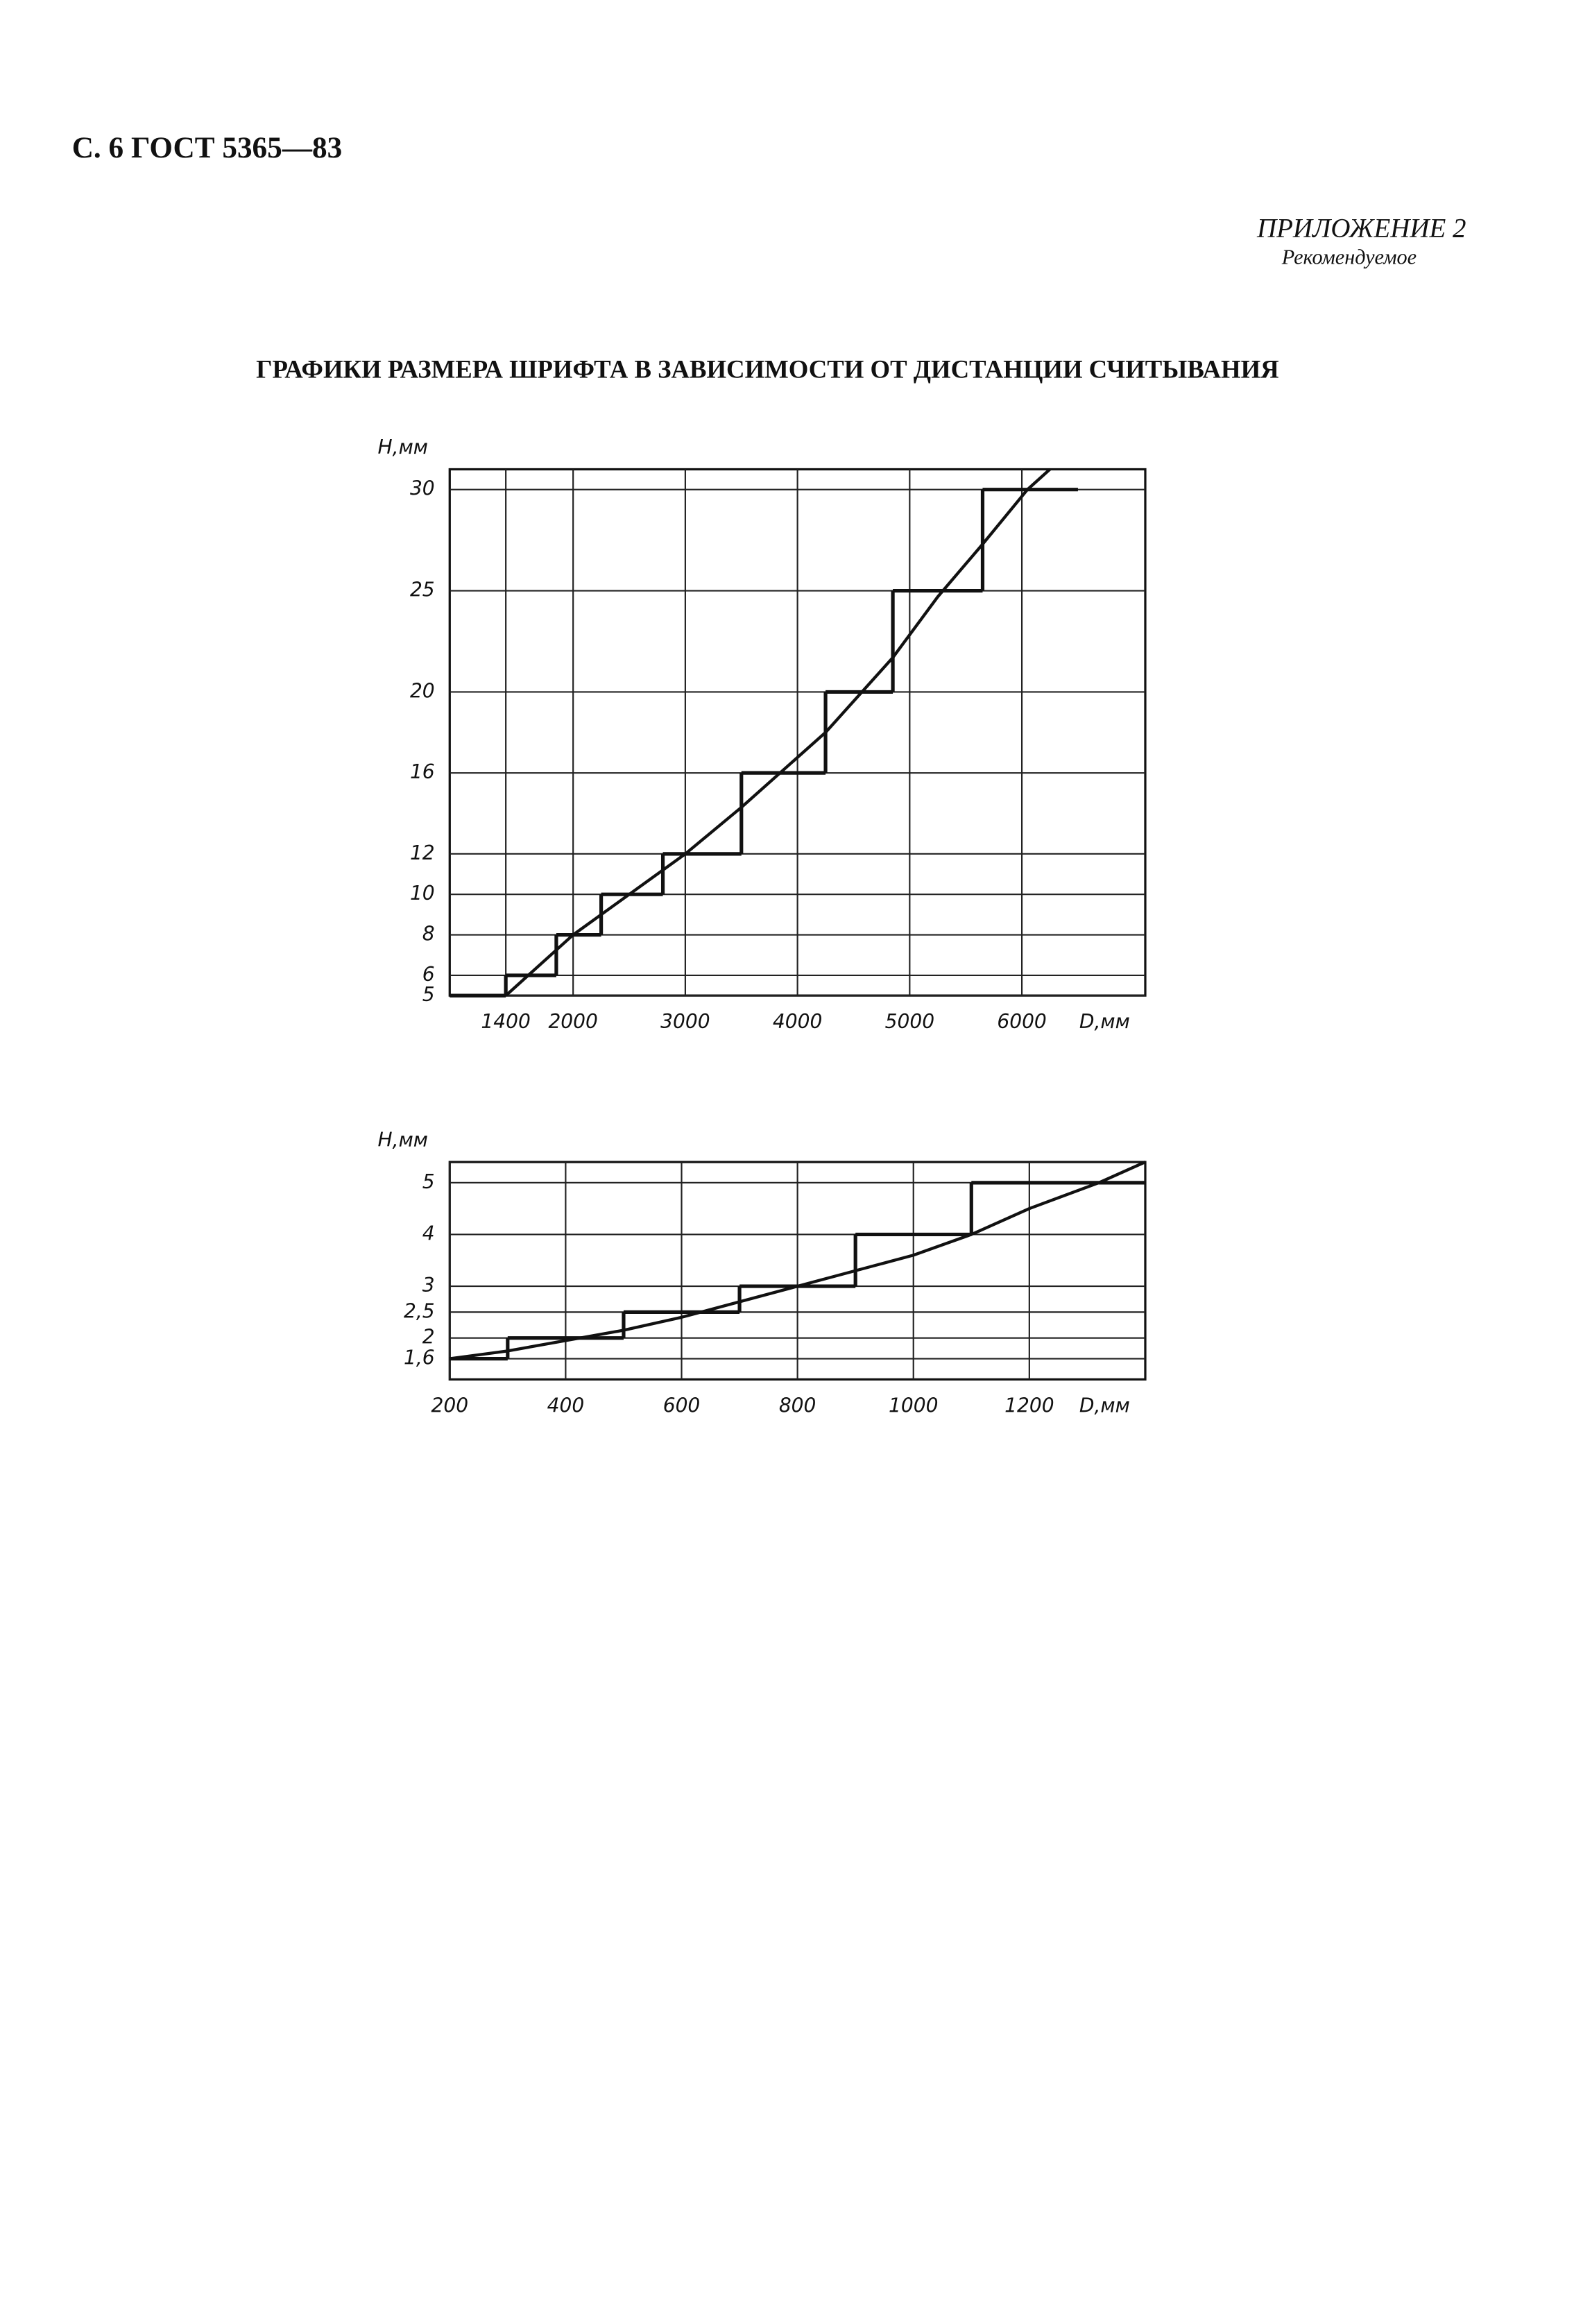 Image resolution: width=1574 pixels, height=2324 pixels. I want to click on y-tick-label: 16, so click(422, 771).